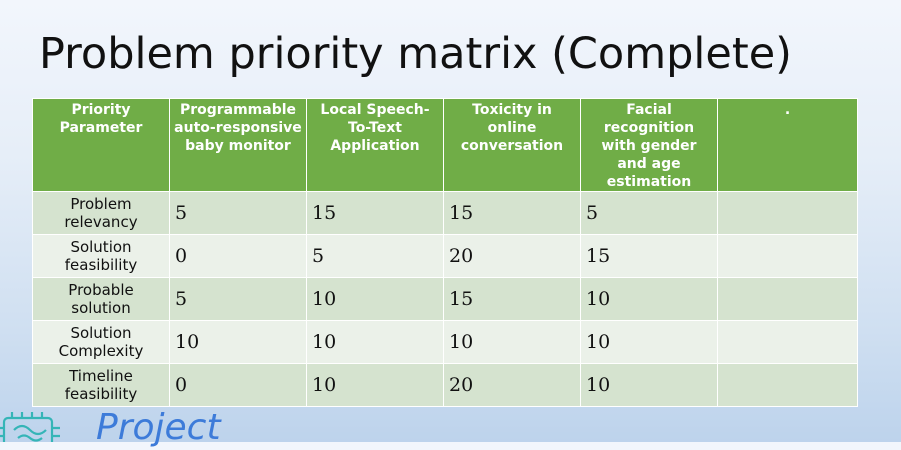 This screenshot has height=450, width=901. What do you see at coordinates (101, 145) in the screenshot?
I see `header-cell-priority-parameter: Priority Parameter` at bounding box center [101, 145].